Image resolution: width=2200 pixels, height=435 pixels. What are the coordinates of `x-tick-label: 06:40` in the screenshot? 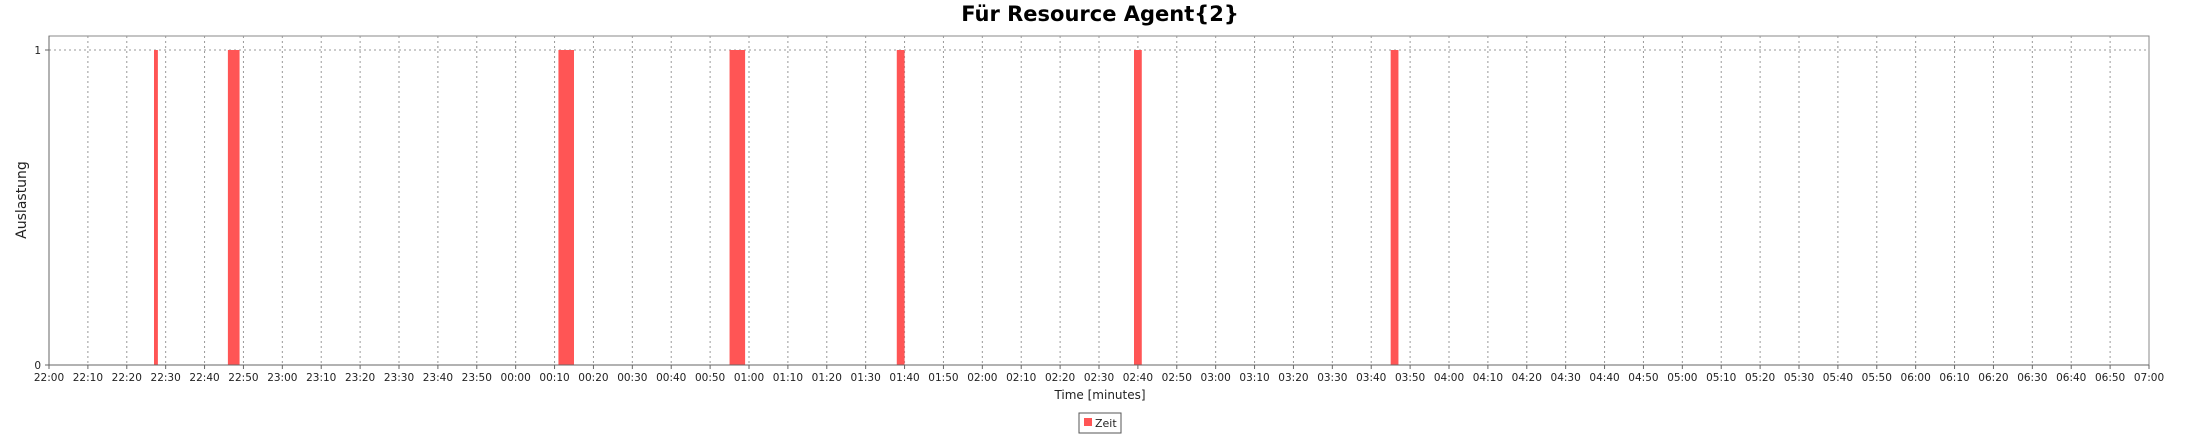 It's located at (2071, 378).